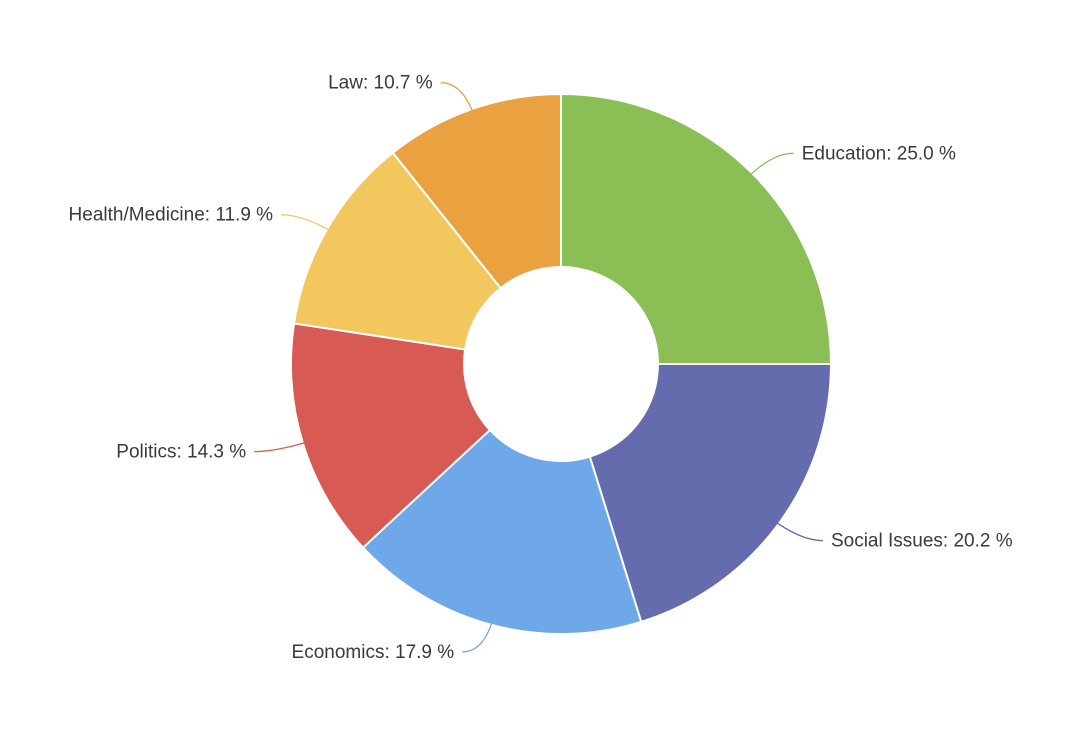 This screenshot has height=729, width=1080. I want to click on leader-line-health-medicine, so click(308, 224).